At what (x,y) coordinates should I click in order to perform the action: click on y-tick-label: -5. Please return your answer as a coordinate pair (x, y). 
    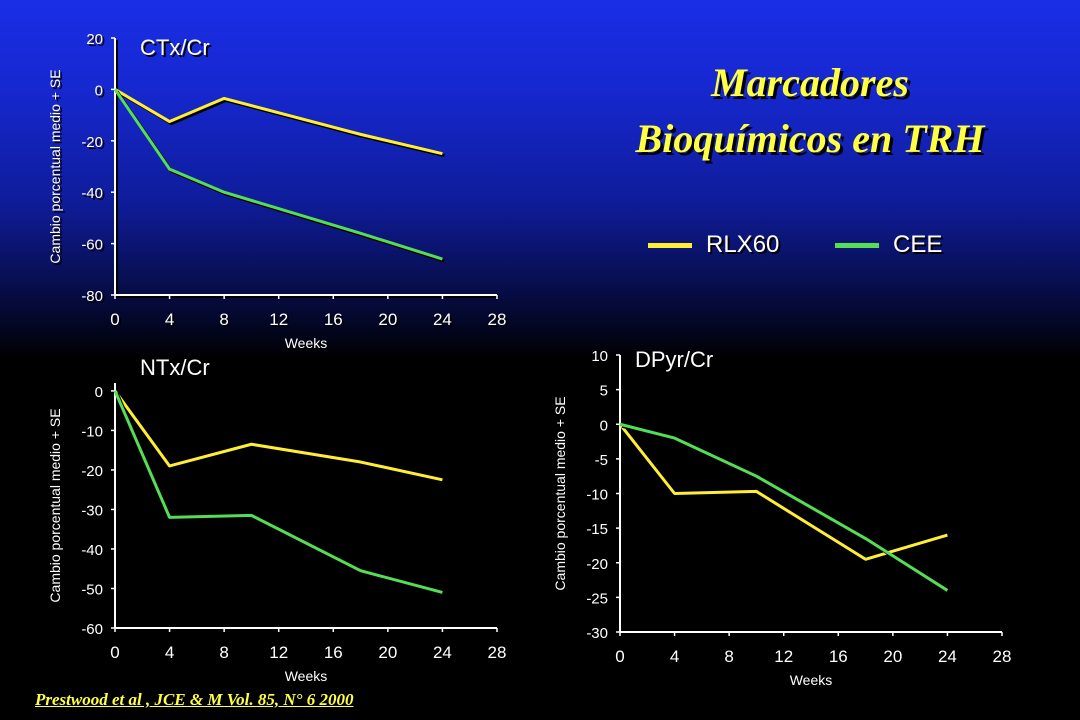
    Looking at the image, I should click on (601, 460).